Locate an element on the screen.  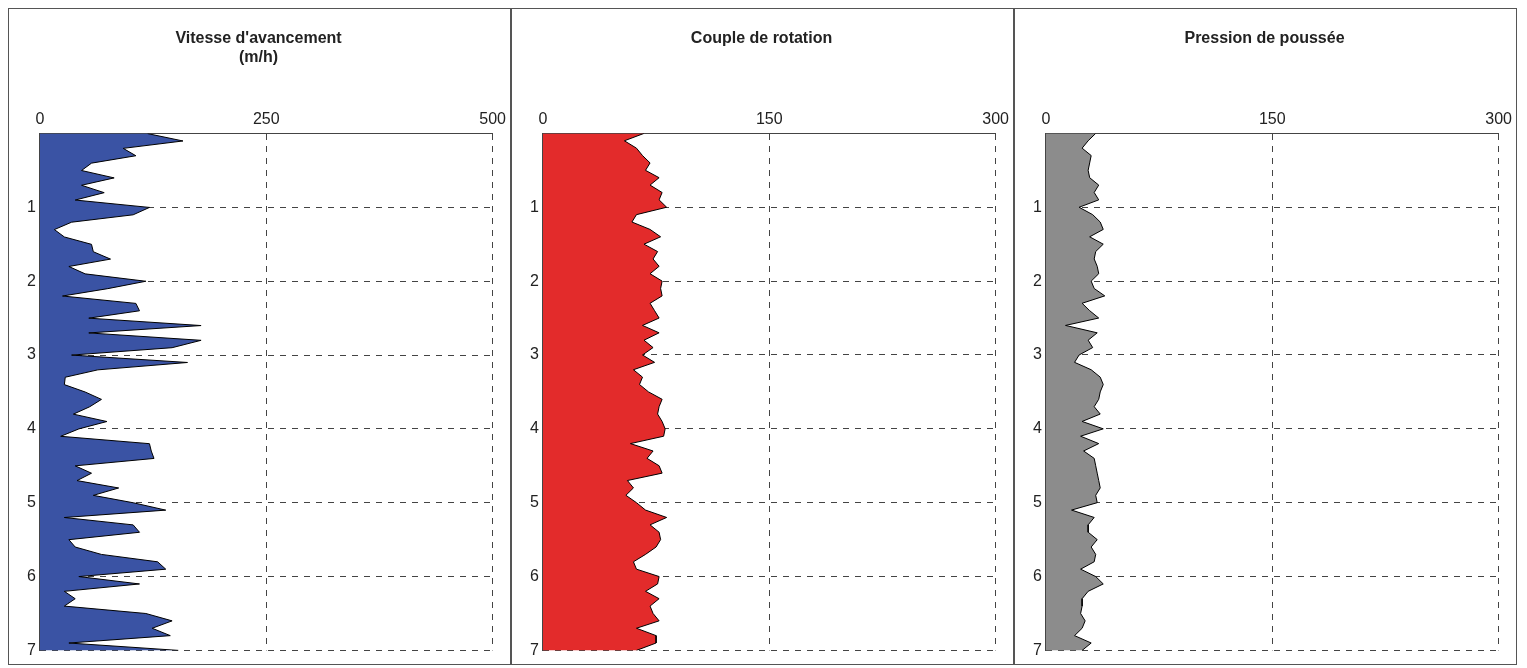
x-tick-label: 500 is located at coordinates (493, 119).